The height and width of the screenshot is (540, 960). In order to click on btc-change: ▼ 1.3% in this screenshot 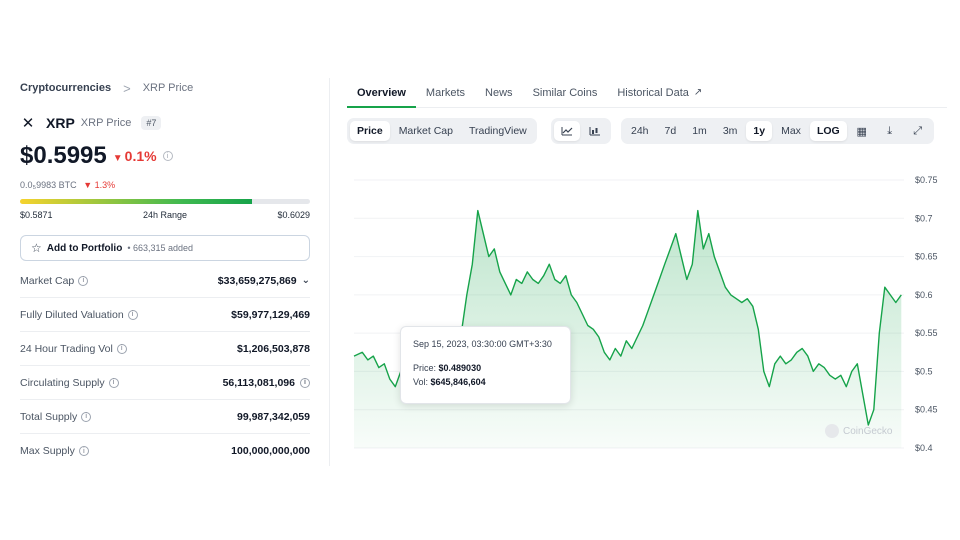, I will do `click(99, 185)`.